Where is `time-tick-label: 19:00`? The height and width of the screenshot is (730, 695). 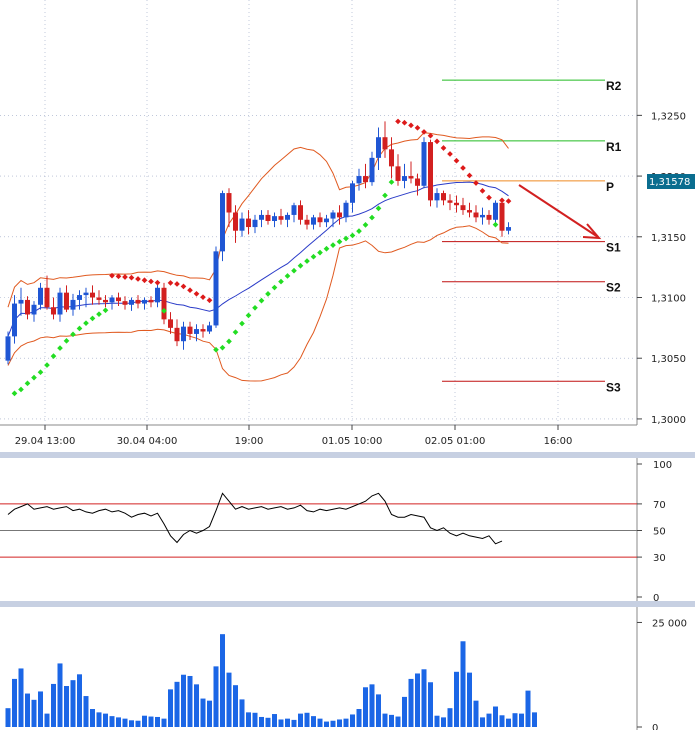
time-tick-label: 19:00 is located at coordinates (249, 441).